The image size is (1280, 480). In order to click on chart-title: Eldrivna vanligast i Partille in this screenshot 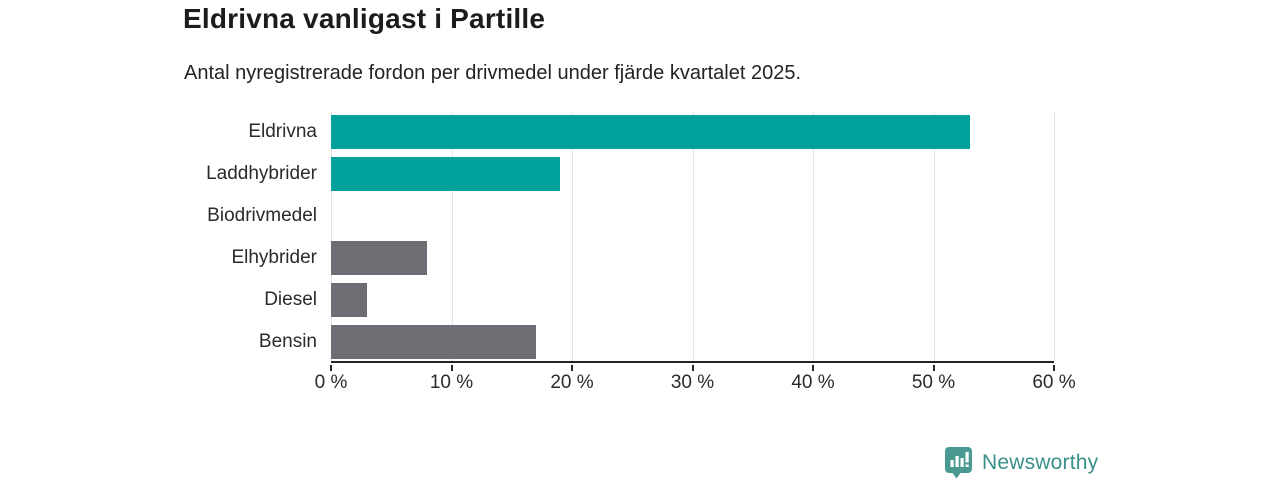, I will do `click(364, 18)`.